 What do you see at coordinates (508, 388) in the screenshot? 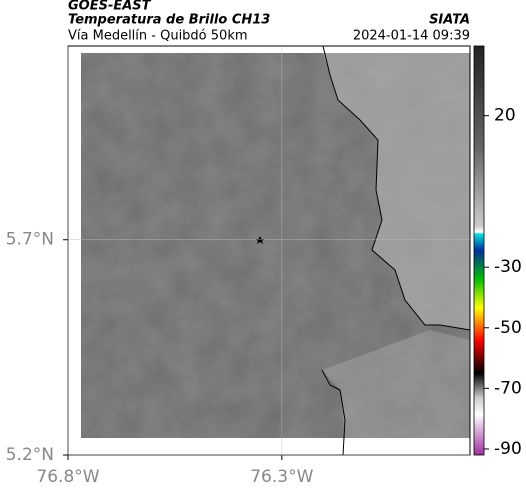
I see `colorbar-label: -70` at bounding box center [508, 388].